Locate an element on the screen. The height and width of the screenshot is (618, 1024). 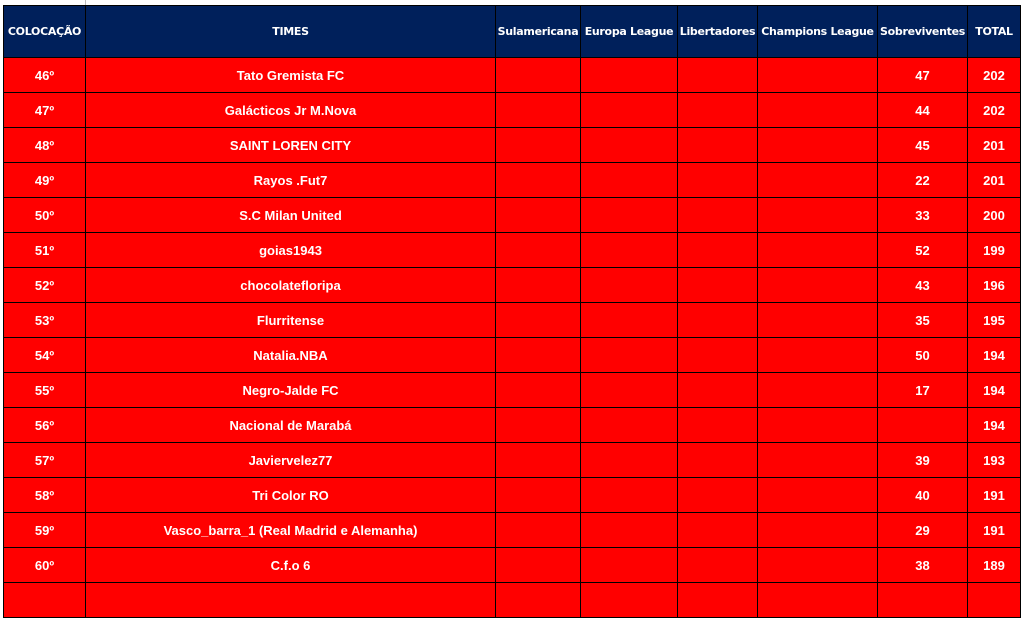
header-sulamericana: Sulamericana is located at coordinates (538, 31).